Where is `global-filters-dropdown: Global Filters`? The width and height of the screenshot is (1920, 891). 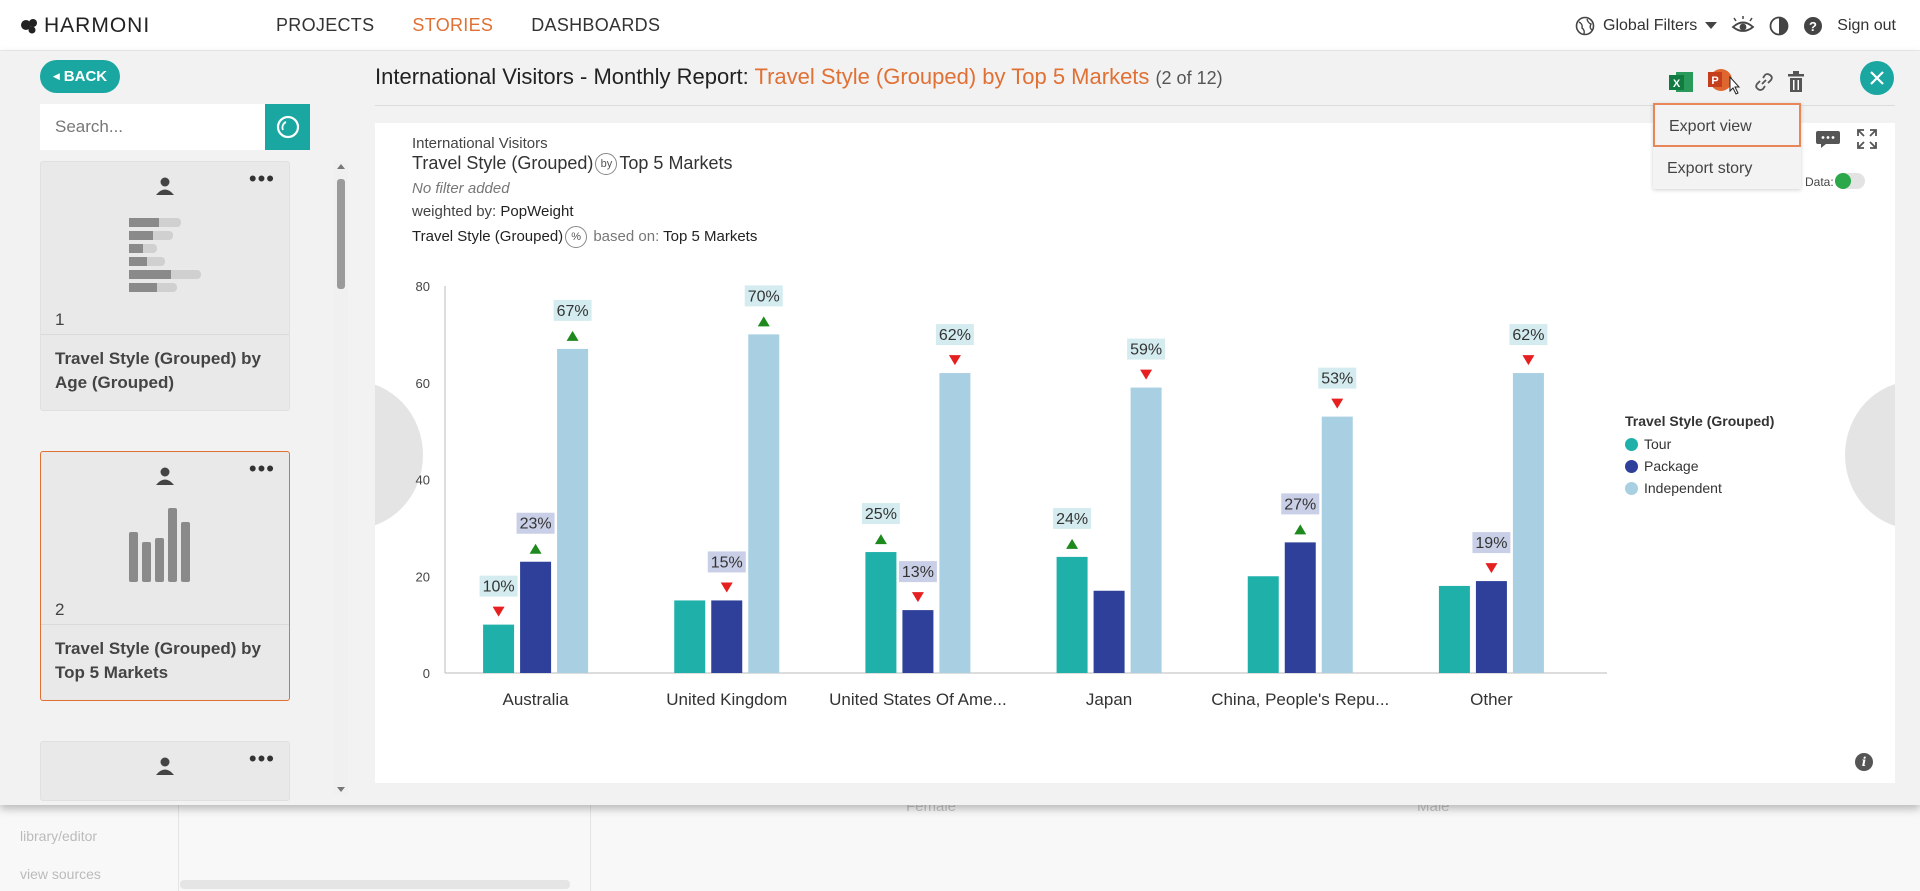 global-filters-dropdown: Global Filters is located at coordinates (1646, 26).